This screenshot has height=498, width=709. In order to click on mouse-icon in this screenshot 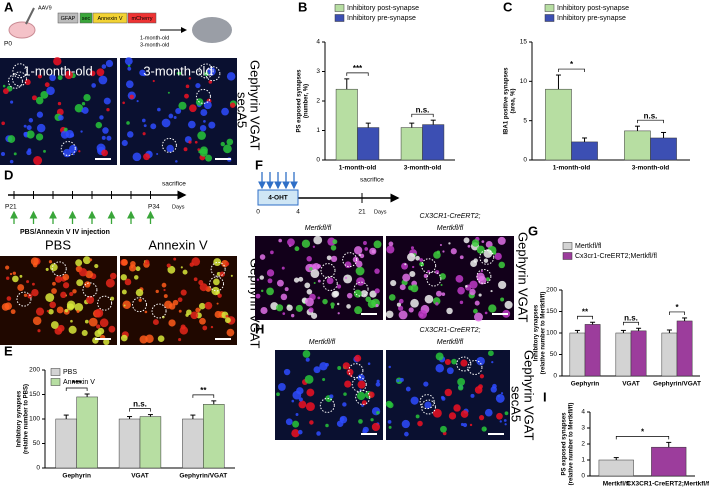, I will do `click(212, 30)`.